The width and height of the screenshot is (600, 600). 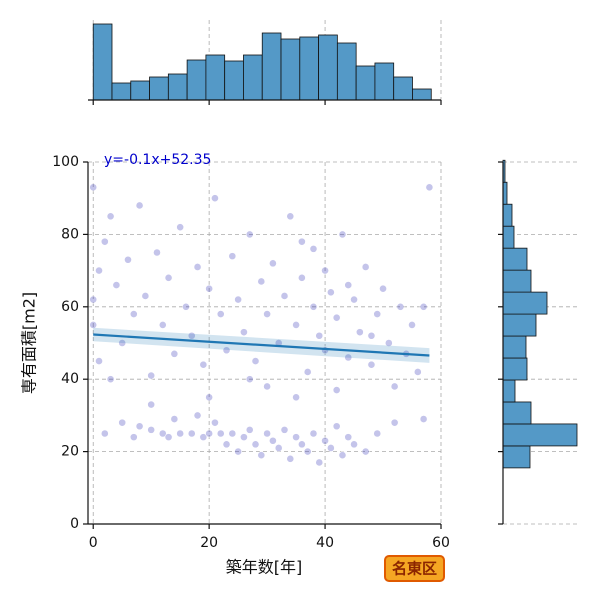 What do you see at coordinates (29, 343) in the screenshot?
I see `y-axis-label: 専有面積[m2]` at bounding box center [29, 343].